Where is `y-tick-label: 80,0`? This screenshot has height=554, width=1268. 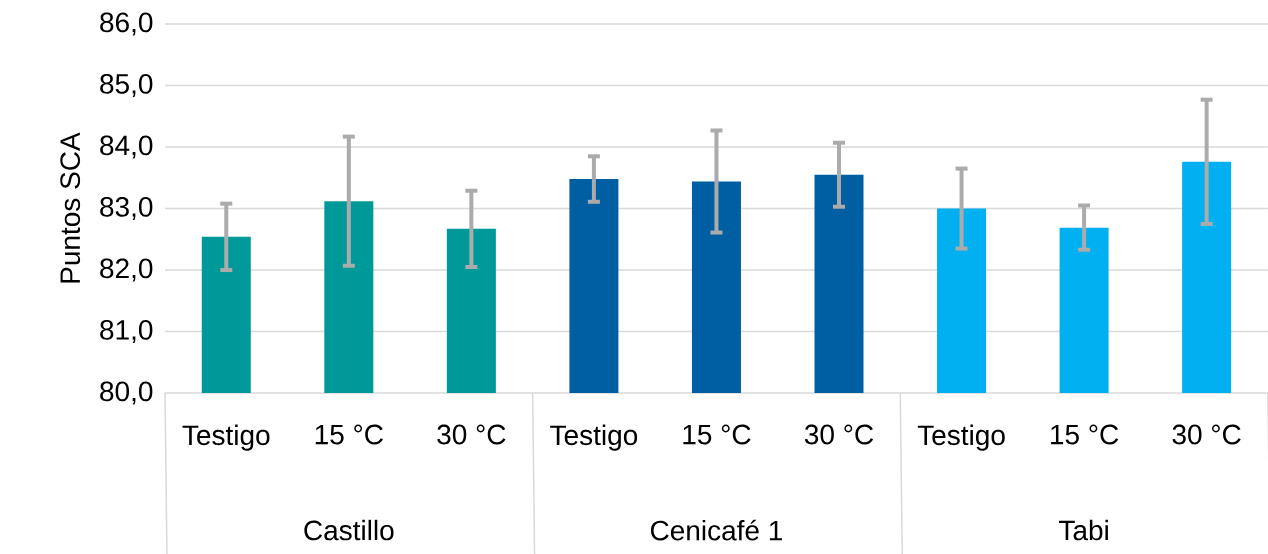
y-tick-label: 80,0 is located at coordinates (126, 393).